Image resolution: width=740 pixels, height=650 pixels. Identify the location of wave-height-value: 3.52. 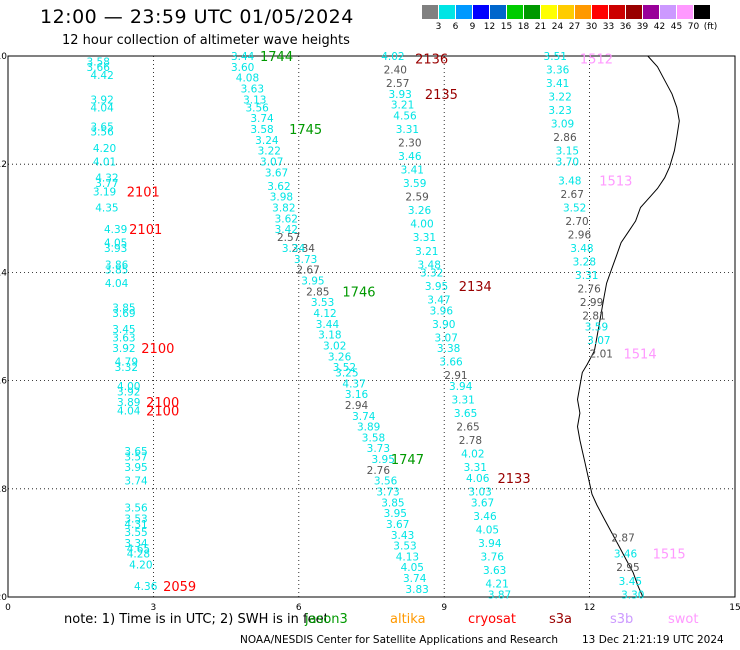
(574, 208).